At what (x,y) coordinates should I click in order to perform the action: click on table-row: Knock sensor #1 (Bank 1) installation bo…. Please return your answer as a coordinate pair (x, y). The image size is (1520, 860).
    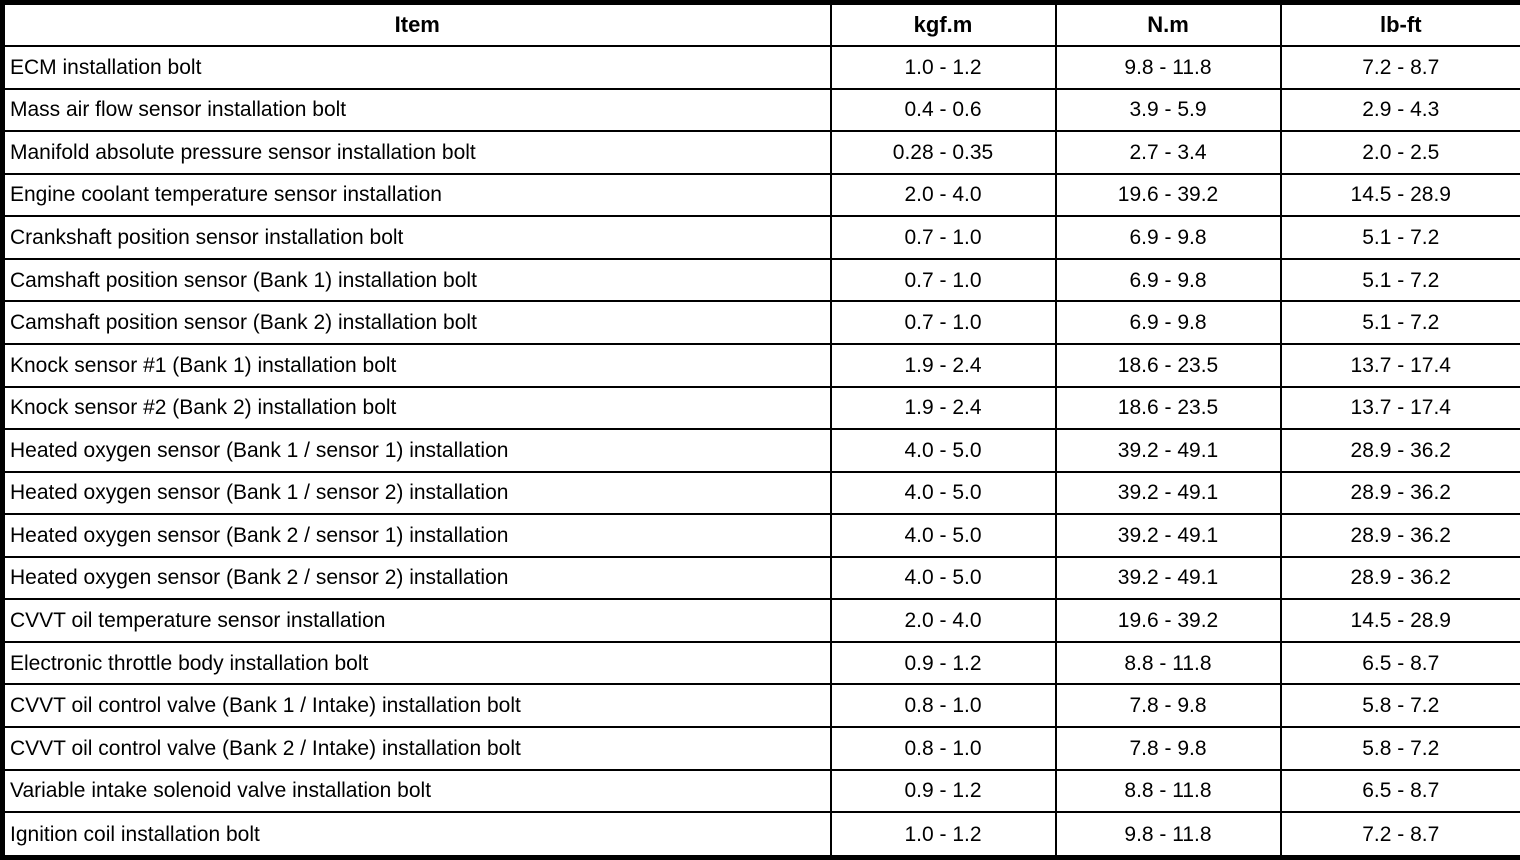
    Looking at the image, I should click on (760, 365).